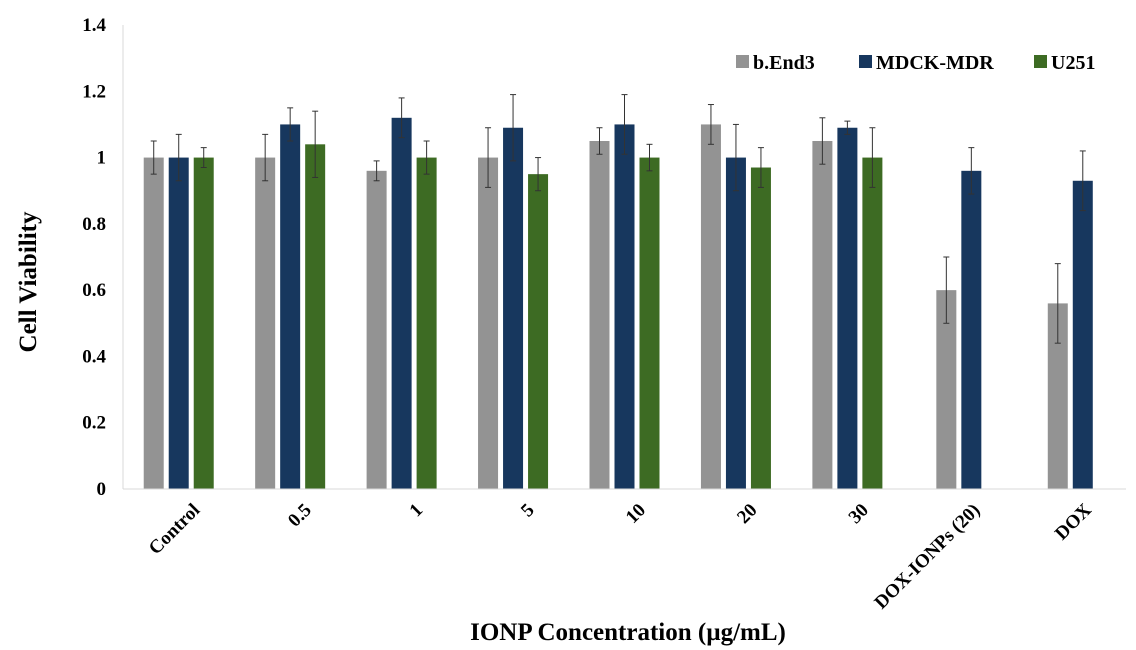  I want to click on legend-label: b.End3, so click(784, 63).